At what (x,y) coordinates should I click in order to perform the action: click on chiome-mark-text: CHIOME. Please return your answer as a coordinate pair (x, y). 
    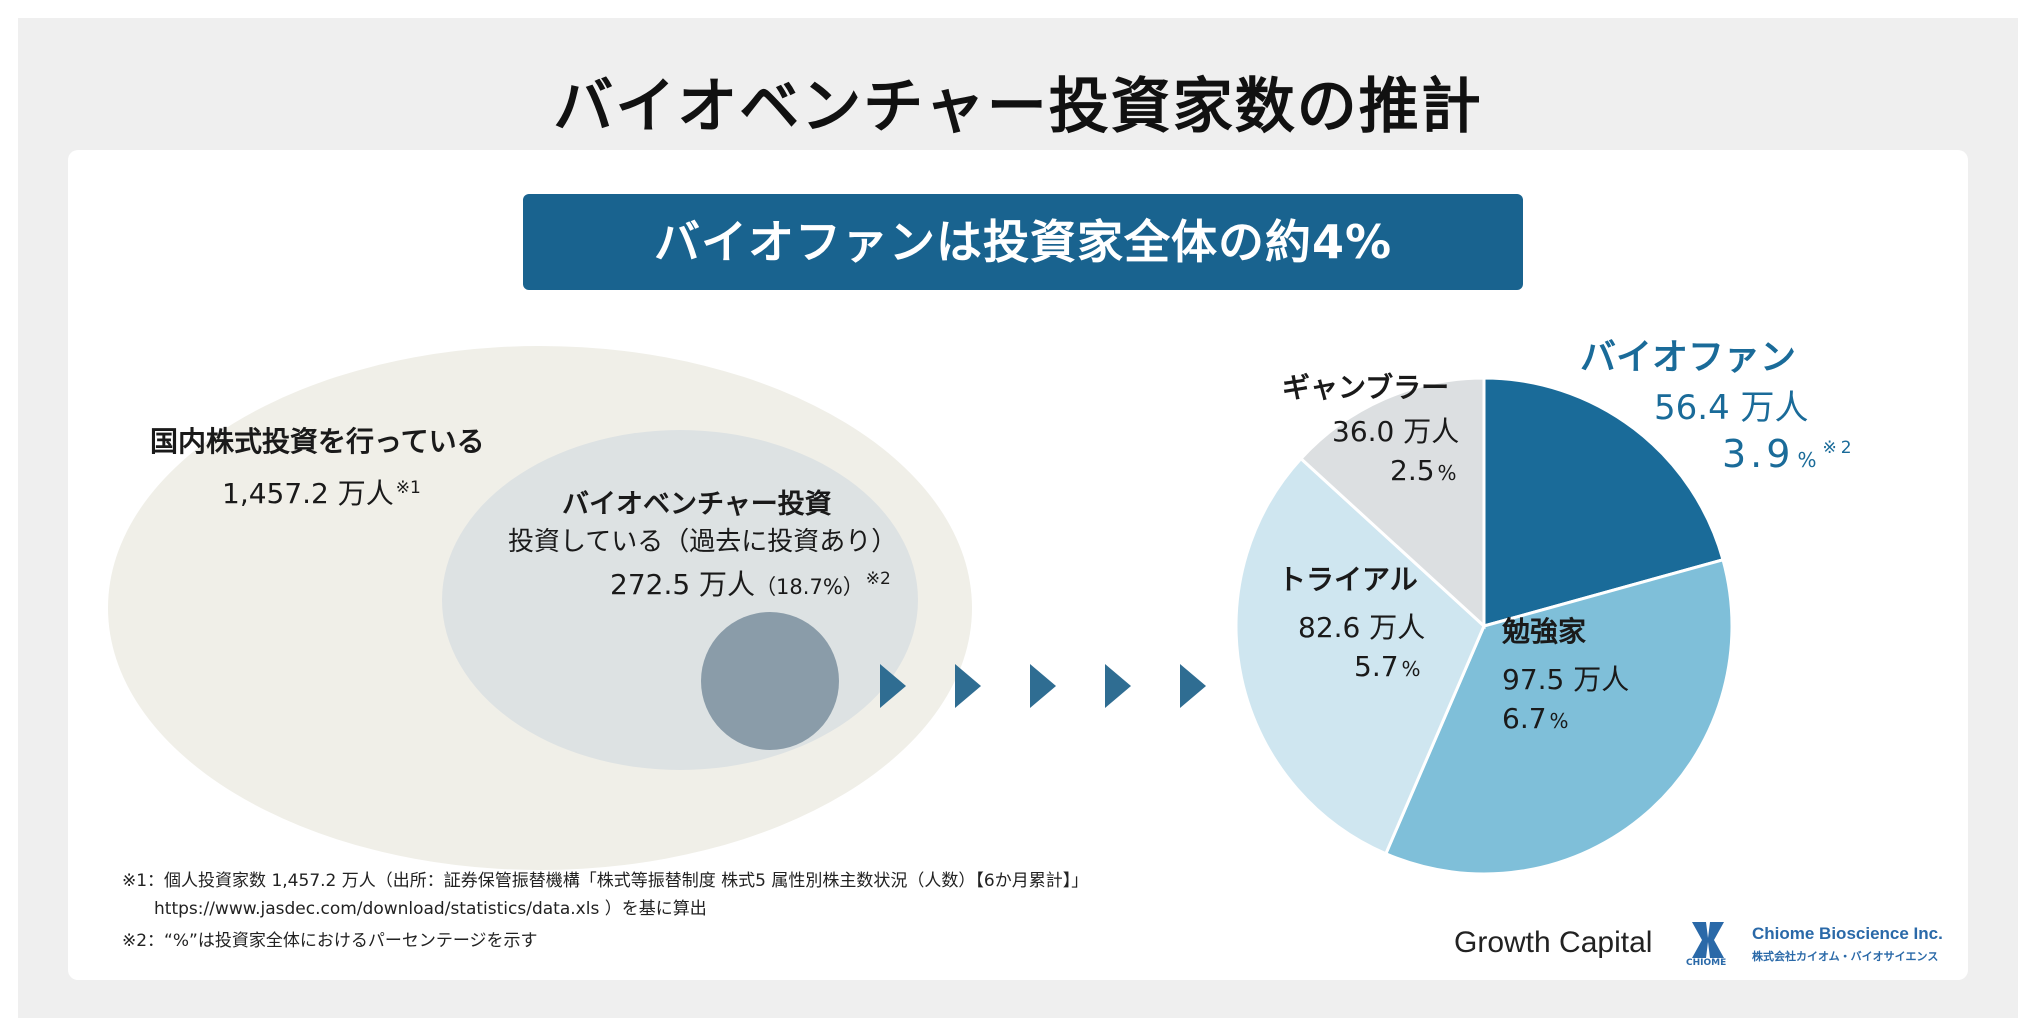
    Looking at the image, I should click on (1706, 963).